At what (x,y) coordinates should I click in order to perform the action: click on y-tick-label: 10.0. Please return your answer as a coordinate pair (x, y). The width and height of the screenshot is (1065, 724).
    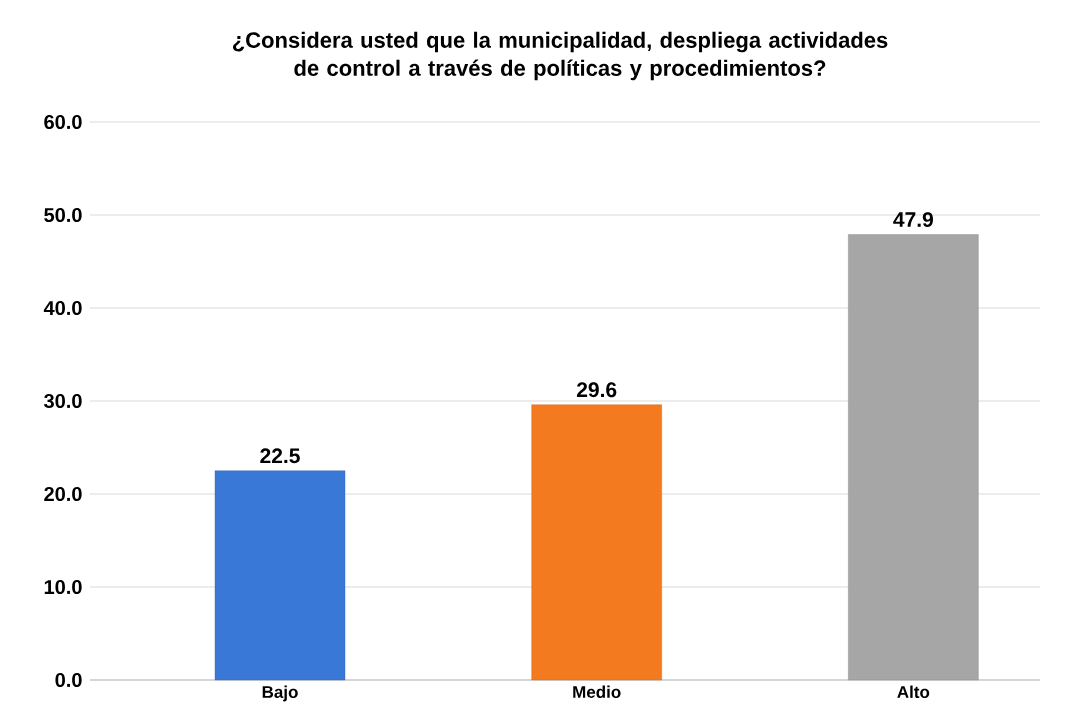
    Looking at the image, I should click on (63, 587).